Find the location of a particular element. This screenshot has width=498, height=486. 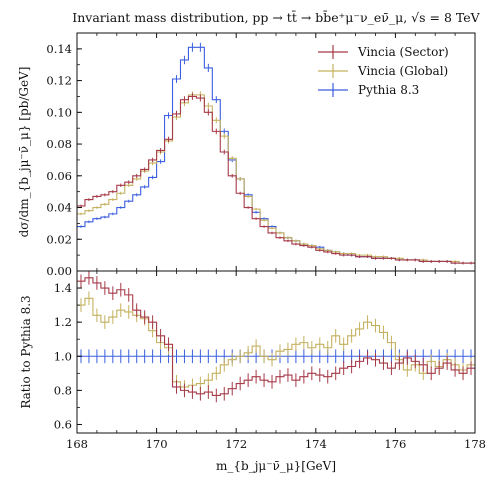

legend-item: Vincia (Sector) is located at coordinates (383, 52).